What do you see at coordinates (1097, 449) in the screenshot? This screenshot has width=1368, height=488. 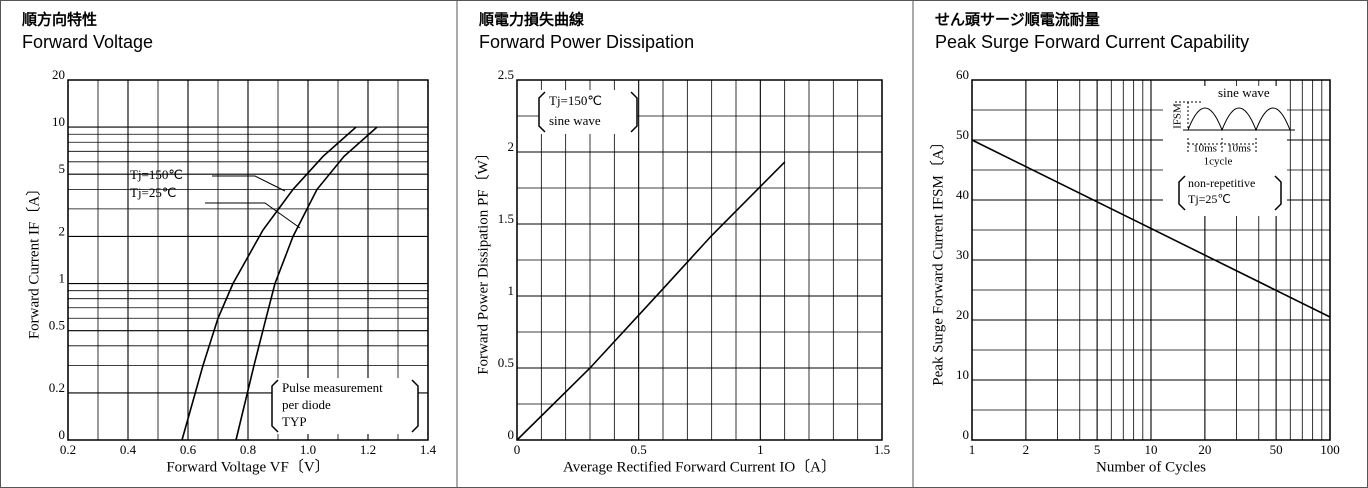 I see `x-tick-label: 5` at bounding box center [1097, 449].